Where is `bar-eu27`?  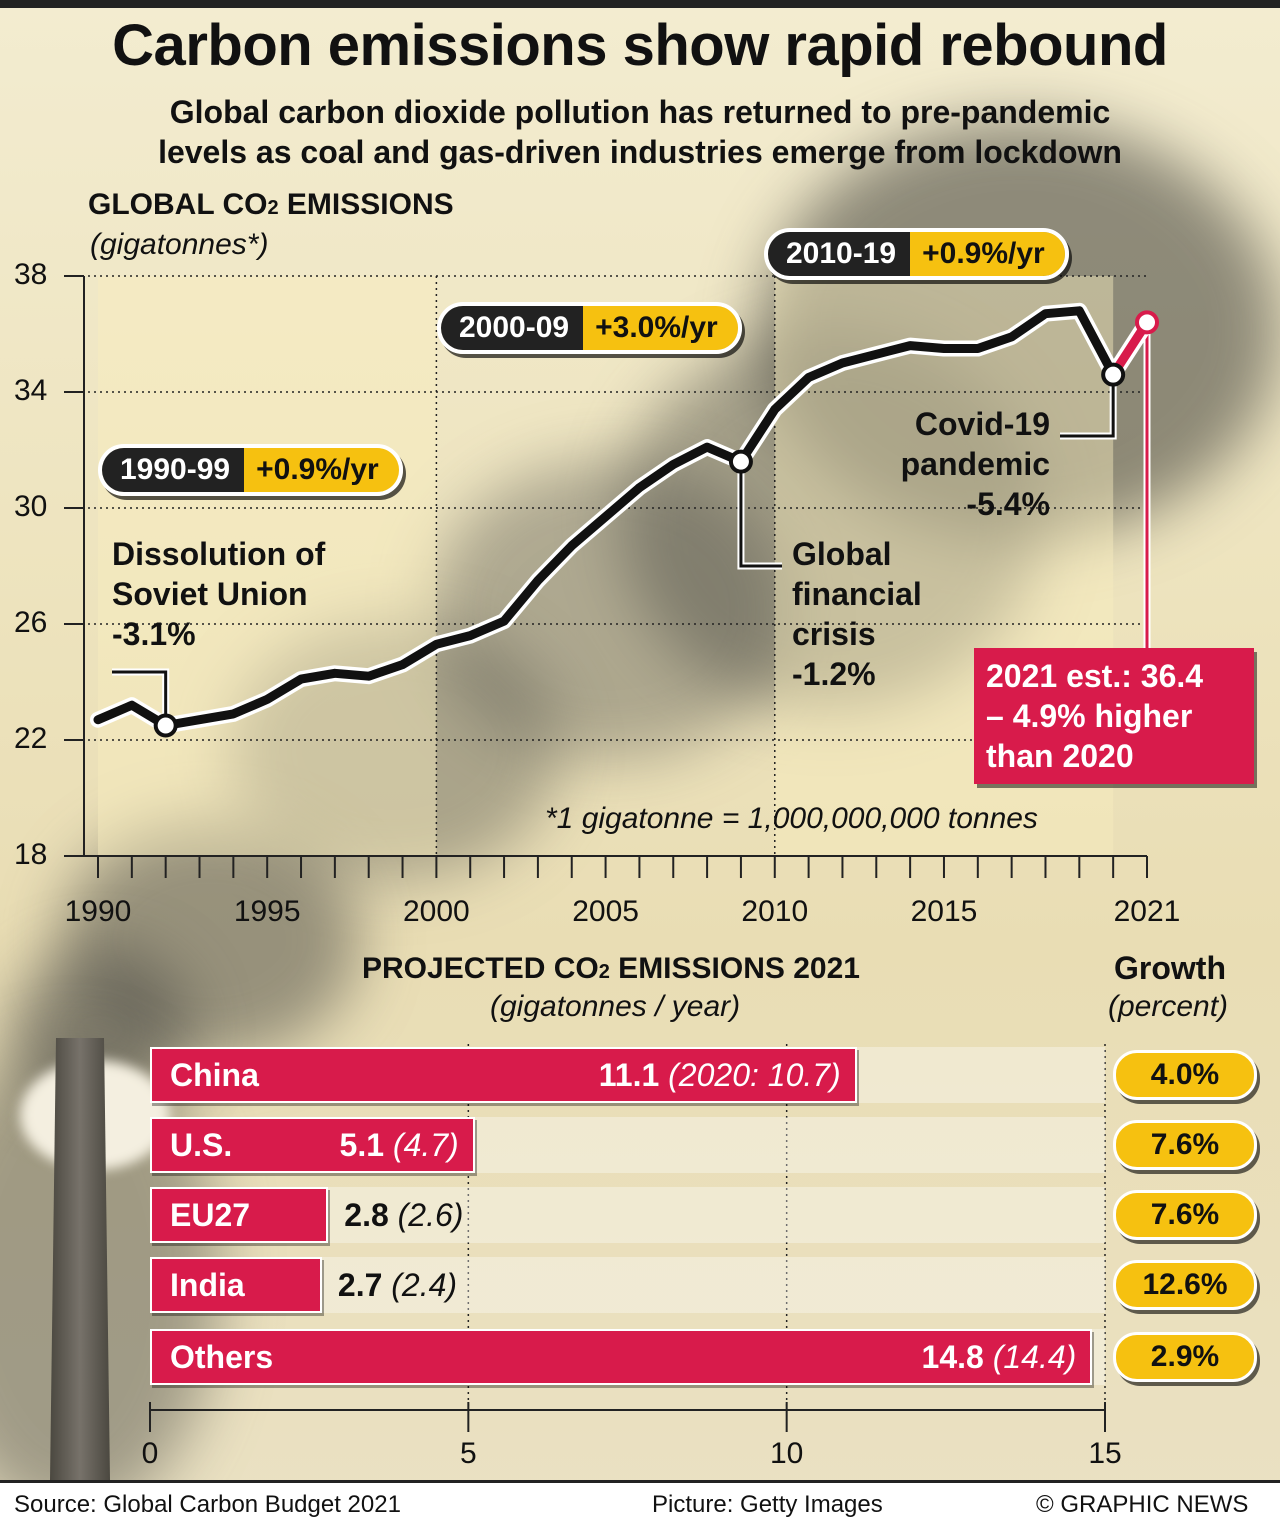 bar-eu27 is located at coordinates (239, 1215).